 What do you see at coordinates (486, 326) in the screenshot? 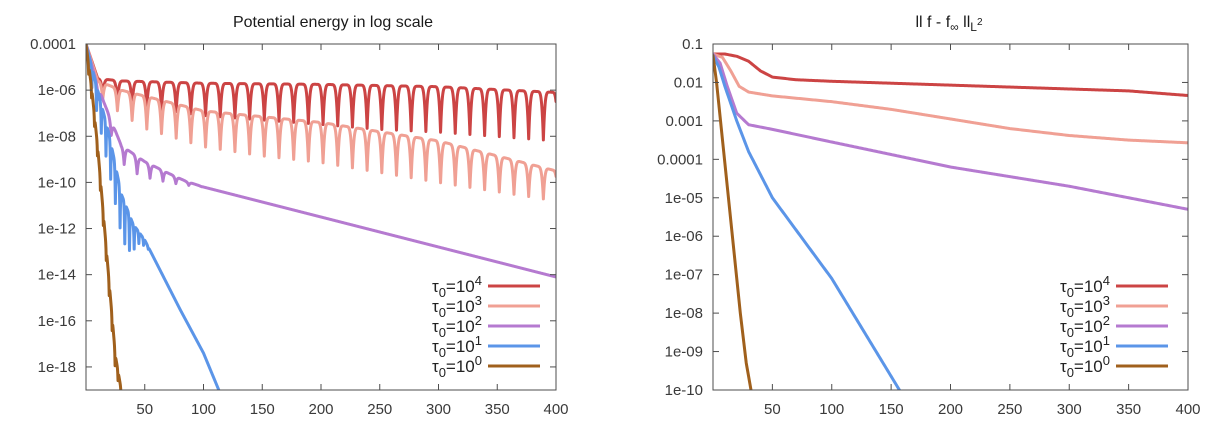
I see `legend-item-tau-1e2: τ0=102` at bounding box center [486, 326].